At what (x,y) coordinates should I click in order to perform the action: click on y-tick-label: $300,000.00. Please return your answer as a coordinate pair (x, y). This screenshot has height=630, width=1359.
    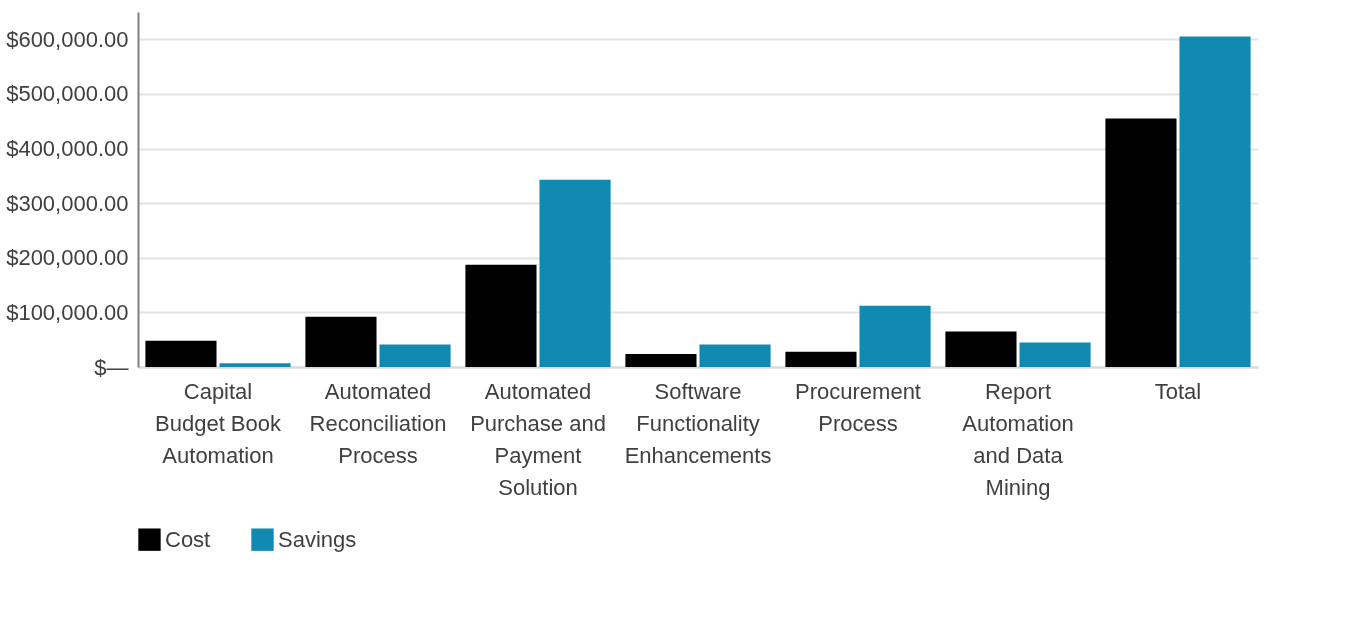
    Looking at the image, I should click on (67, 203).